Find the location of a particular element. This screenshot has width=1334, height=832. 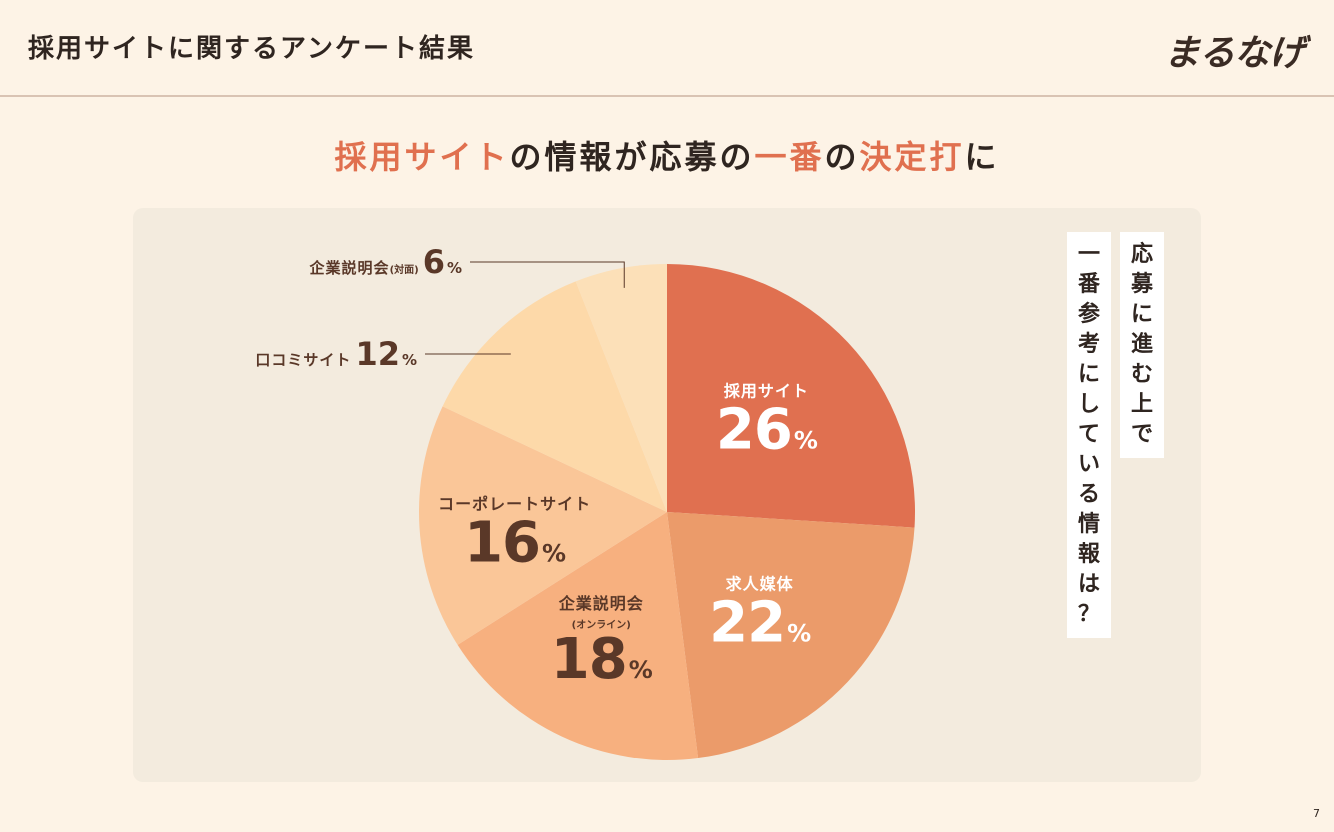

slice-label-1: 採用サイト 26% is located at coordinates (766, 420).